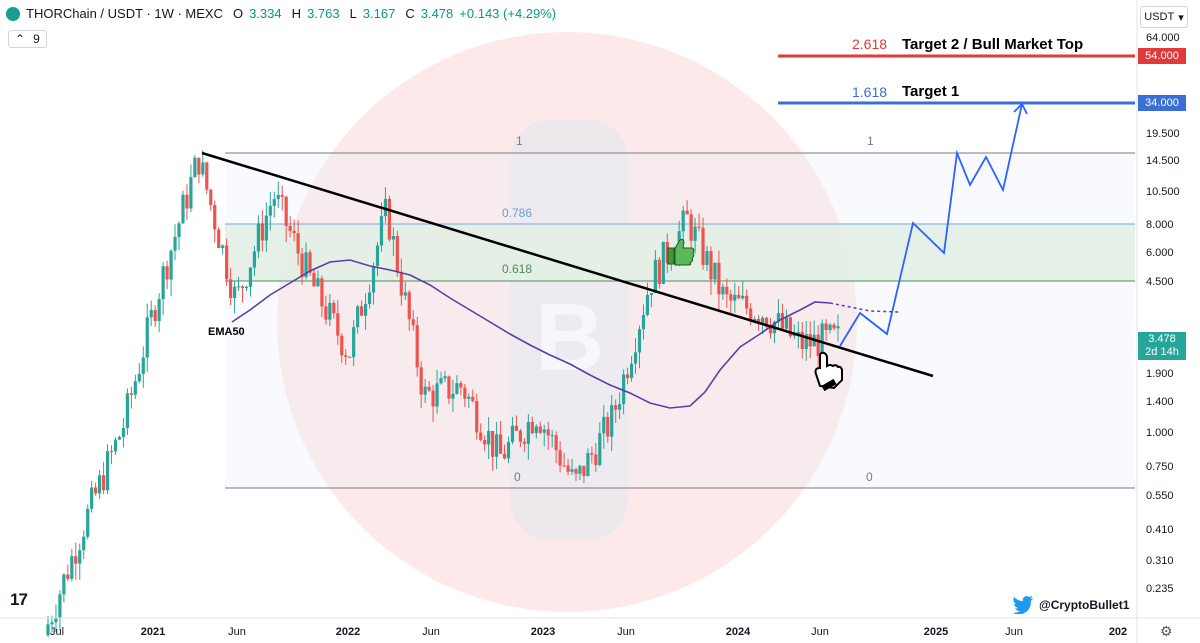 The image size is (1200, 643). What do you see at coordinates (519, 141) in the screenshot?
I see `fib-label-1: 1` at bounding box center [519, 141].